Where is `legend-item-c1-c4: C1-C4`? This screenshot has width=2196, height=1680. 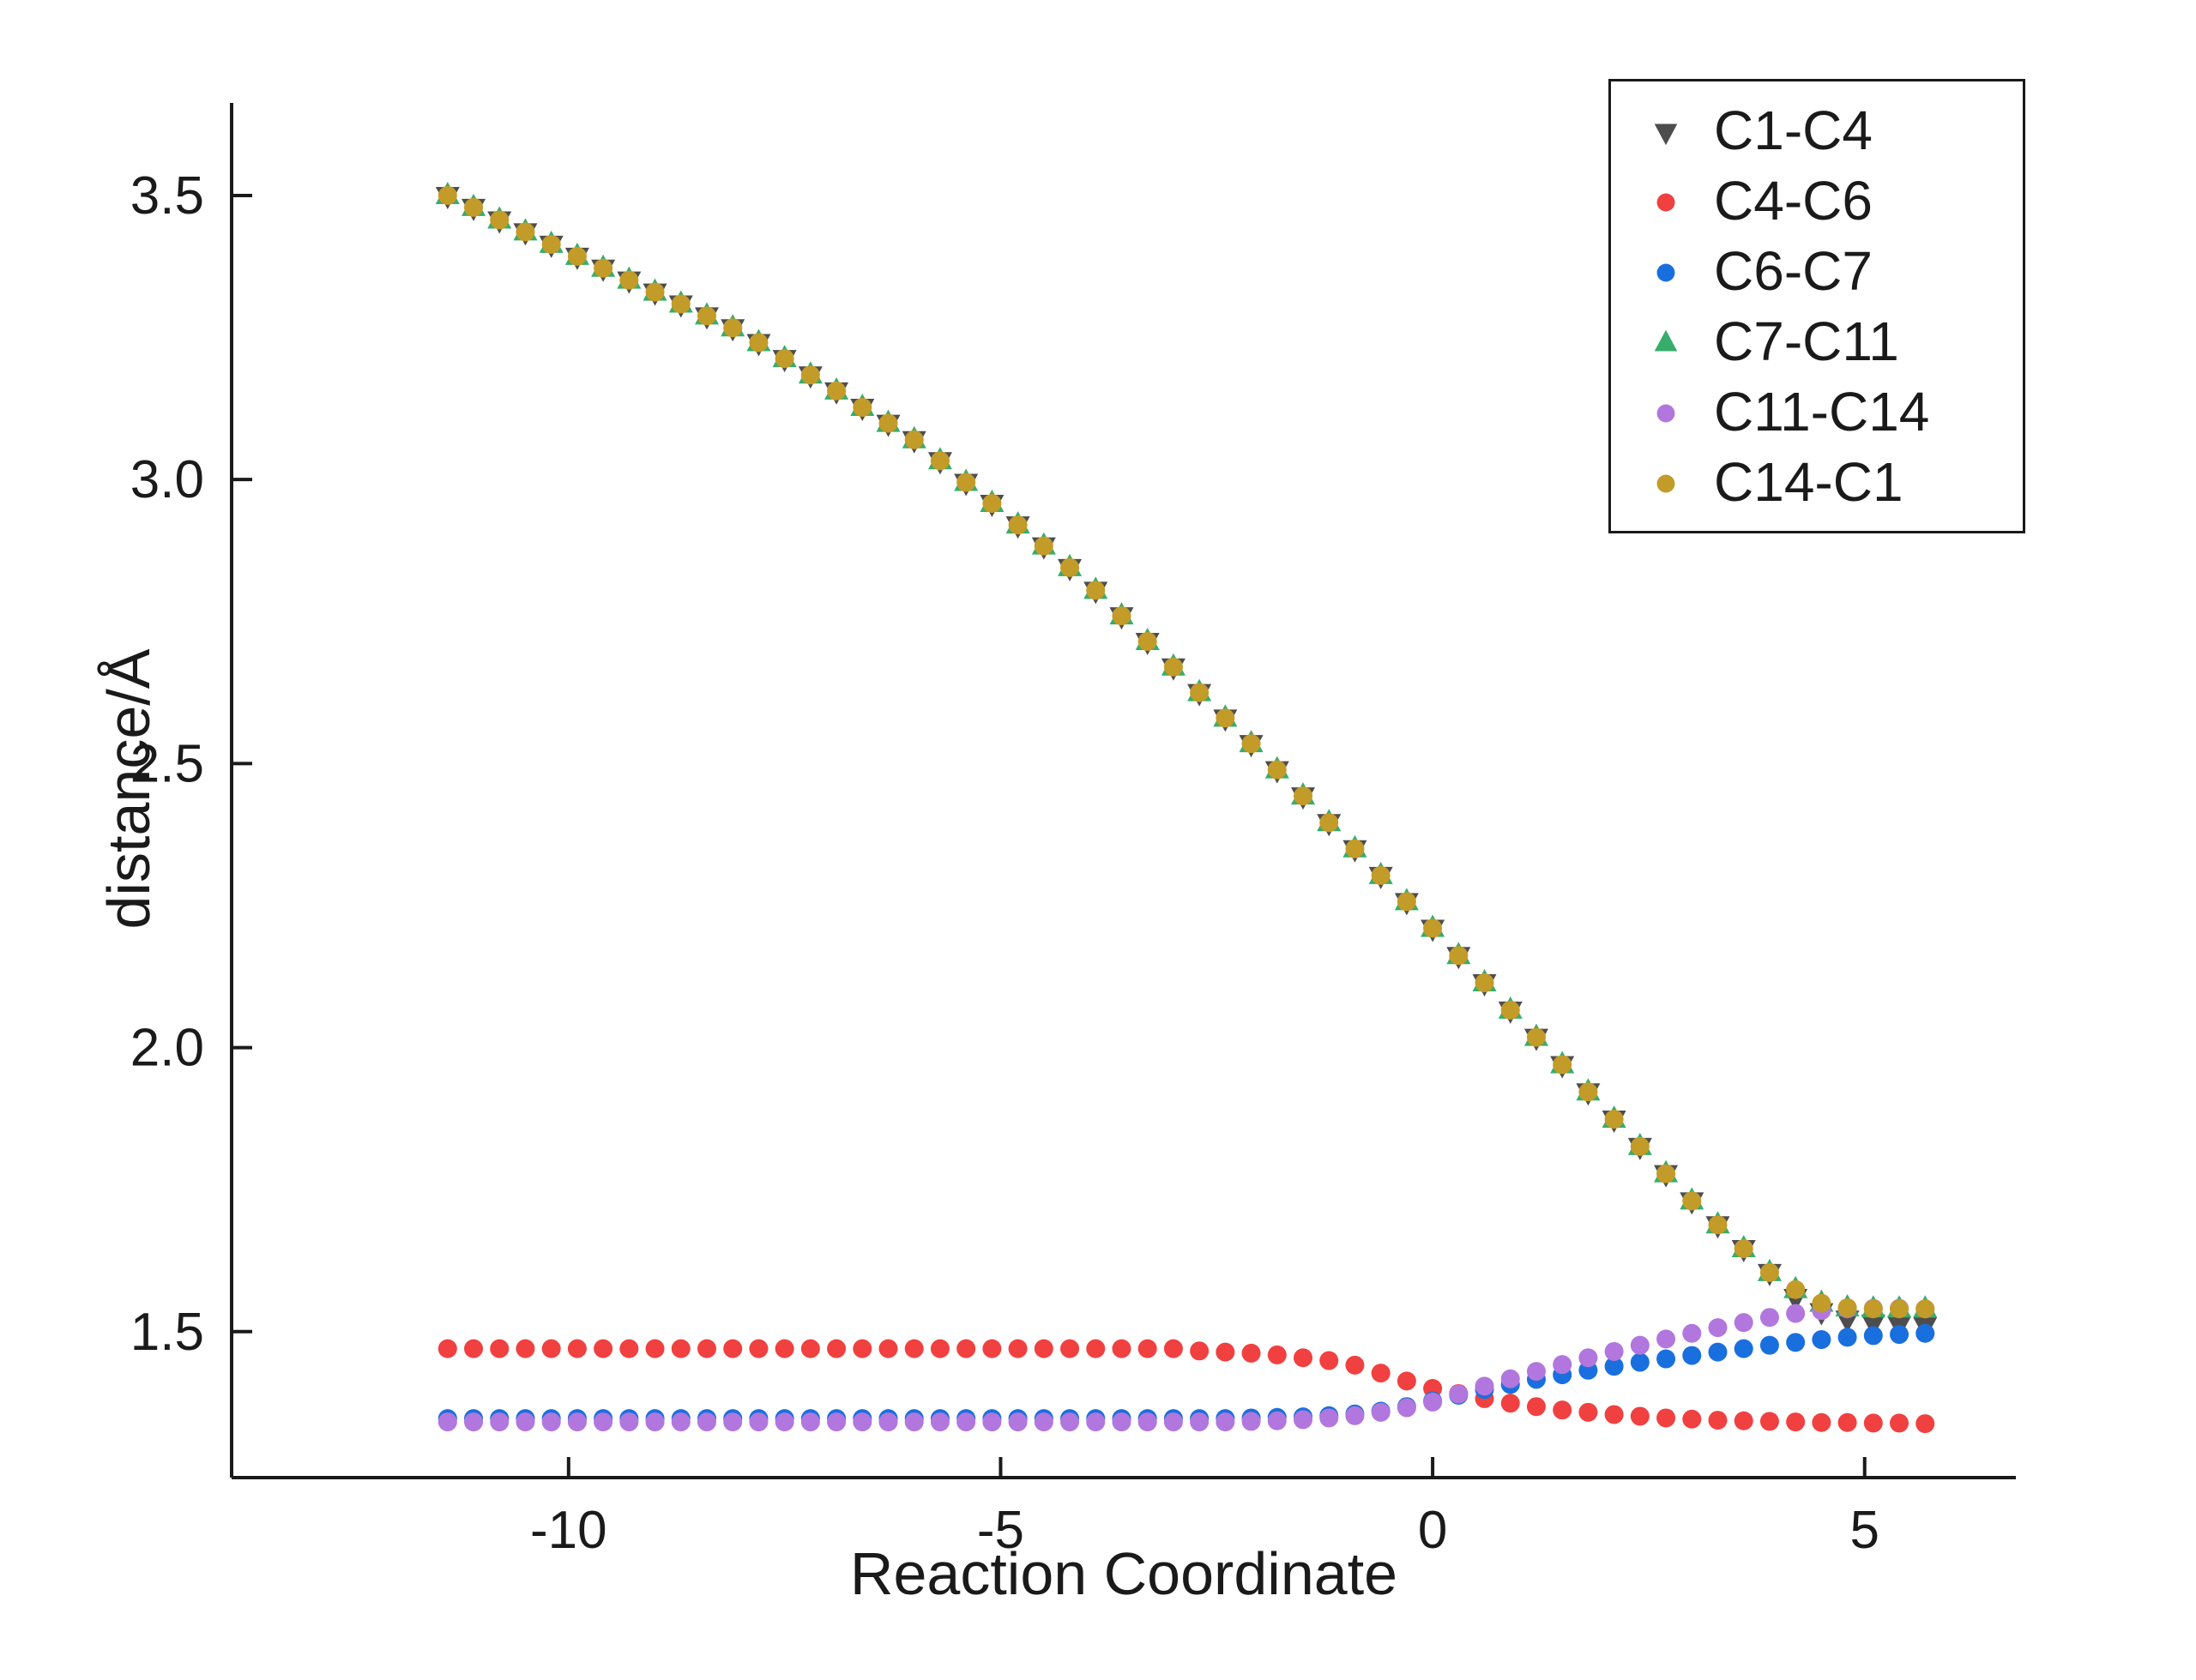
legend-item-c1-c4: C1-C4 is located at coordinates (1817, 130).